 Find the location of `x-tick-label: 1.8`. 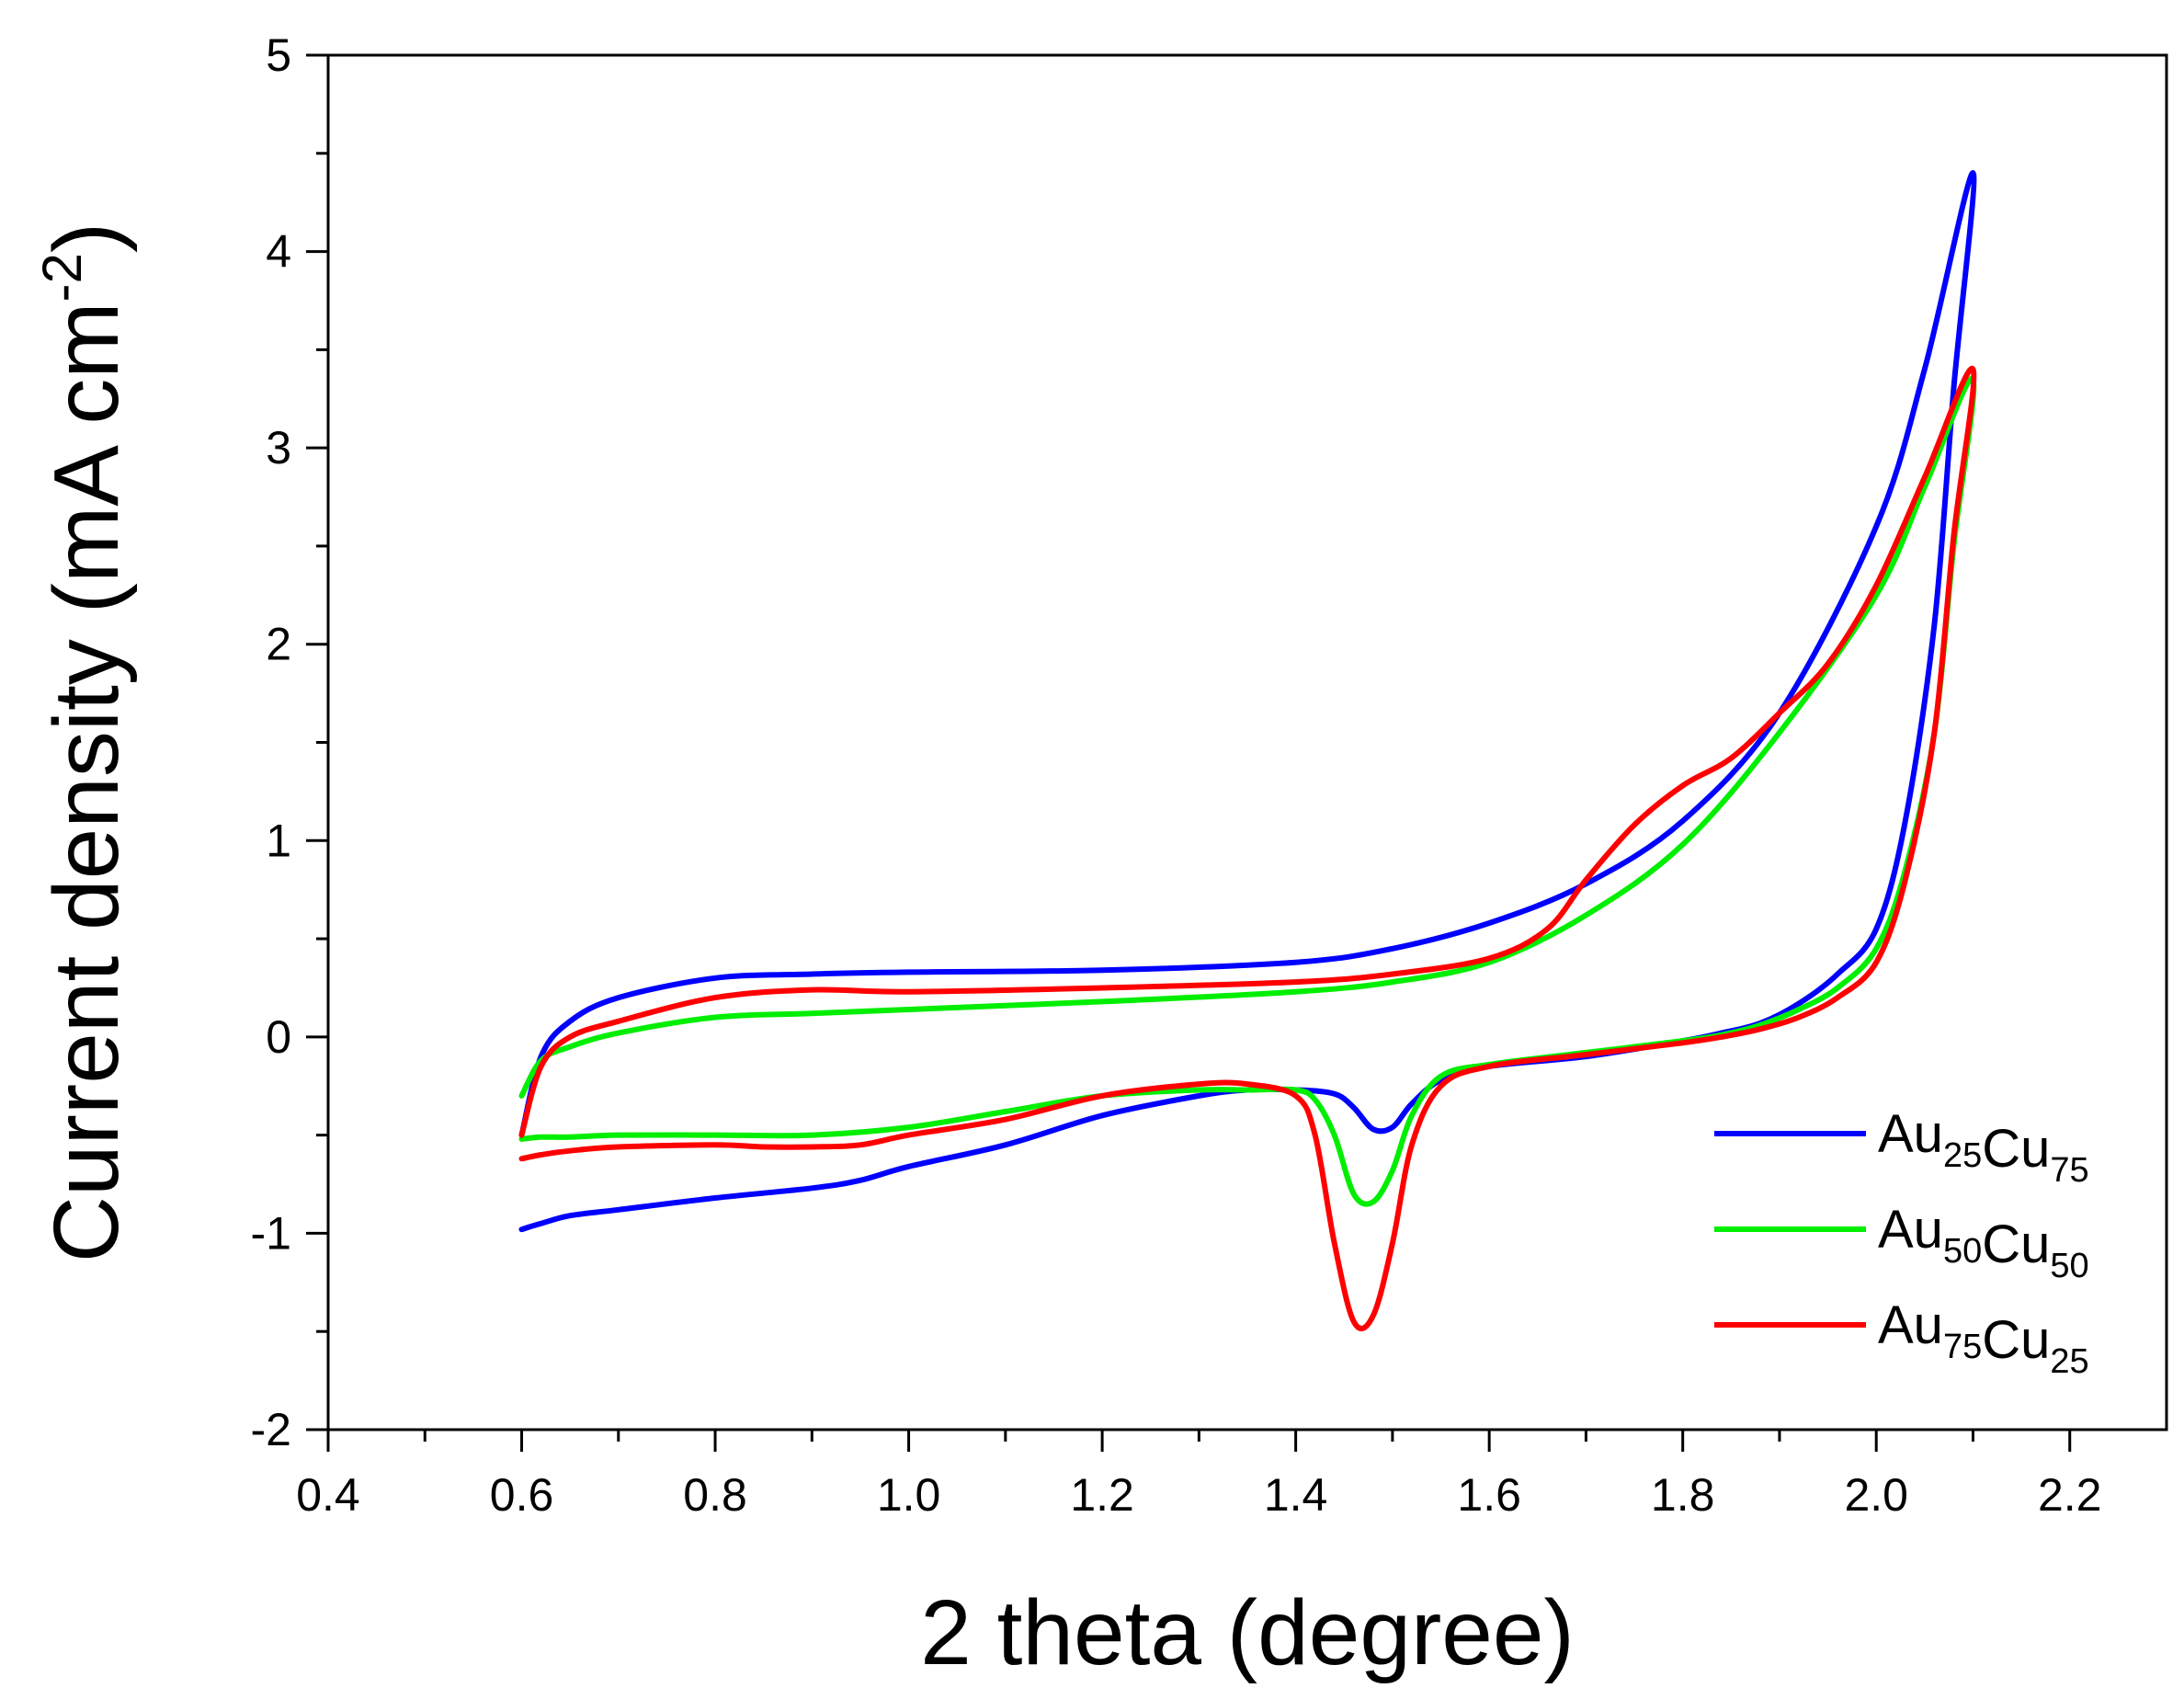

x-tick-label: 1.8 is located at coordinates (1683, 1495).